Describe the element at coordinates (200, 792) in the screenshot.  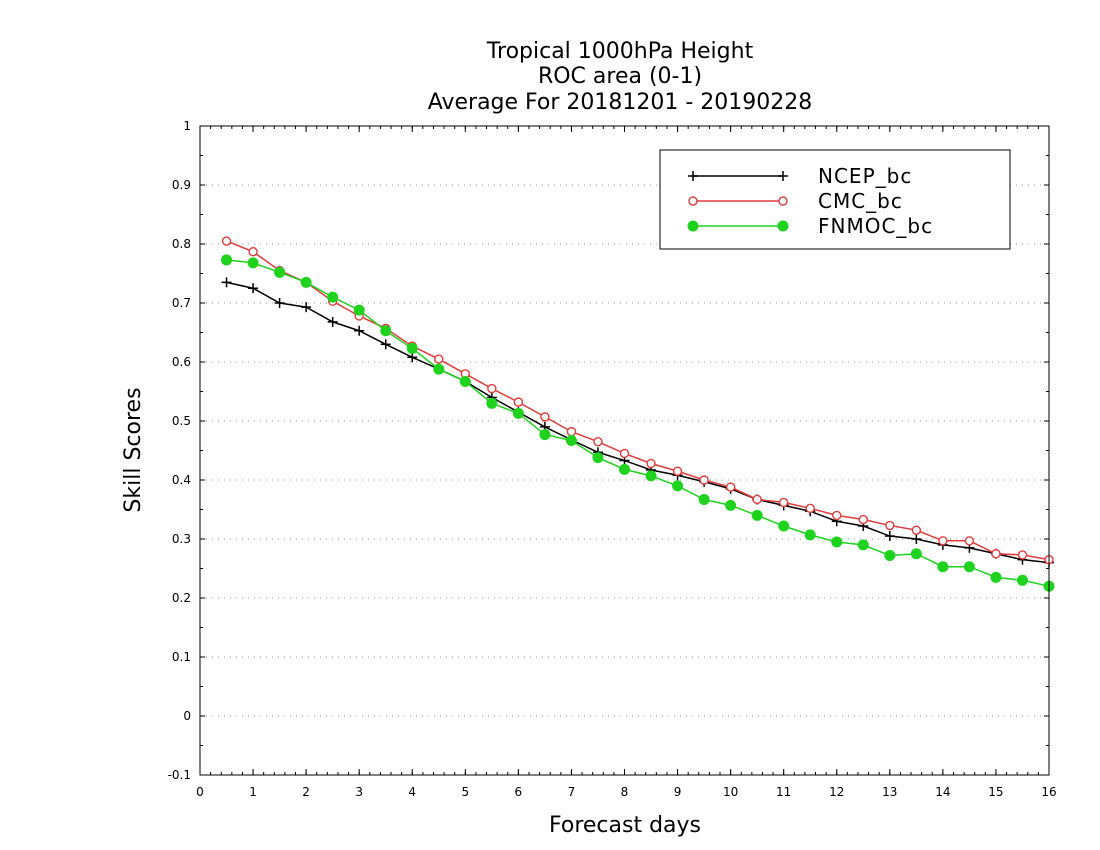
I see `x-tick-label: 0` at that location.